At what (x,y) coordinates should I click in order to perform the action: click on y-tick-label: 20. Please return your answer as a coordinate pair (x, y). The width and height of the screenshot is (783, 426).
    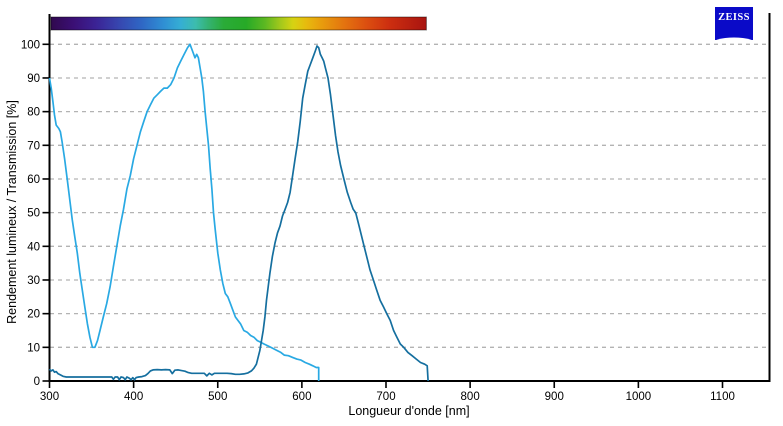
    Looking at the image, I should click on (33, 315).